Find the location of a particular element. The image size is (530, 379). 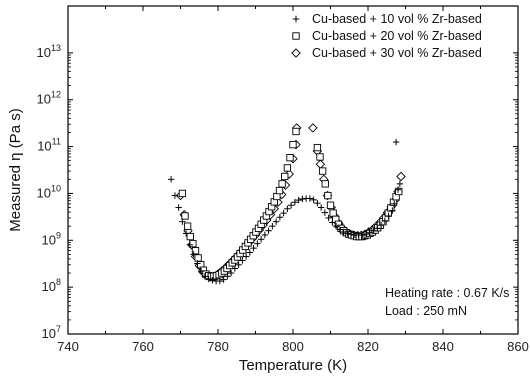

y-axis-title: Measured η (Pa s) is located at coordinates (15, 169).